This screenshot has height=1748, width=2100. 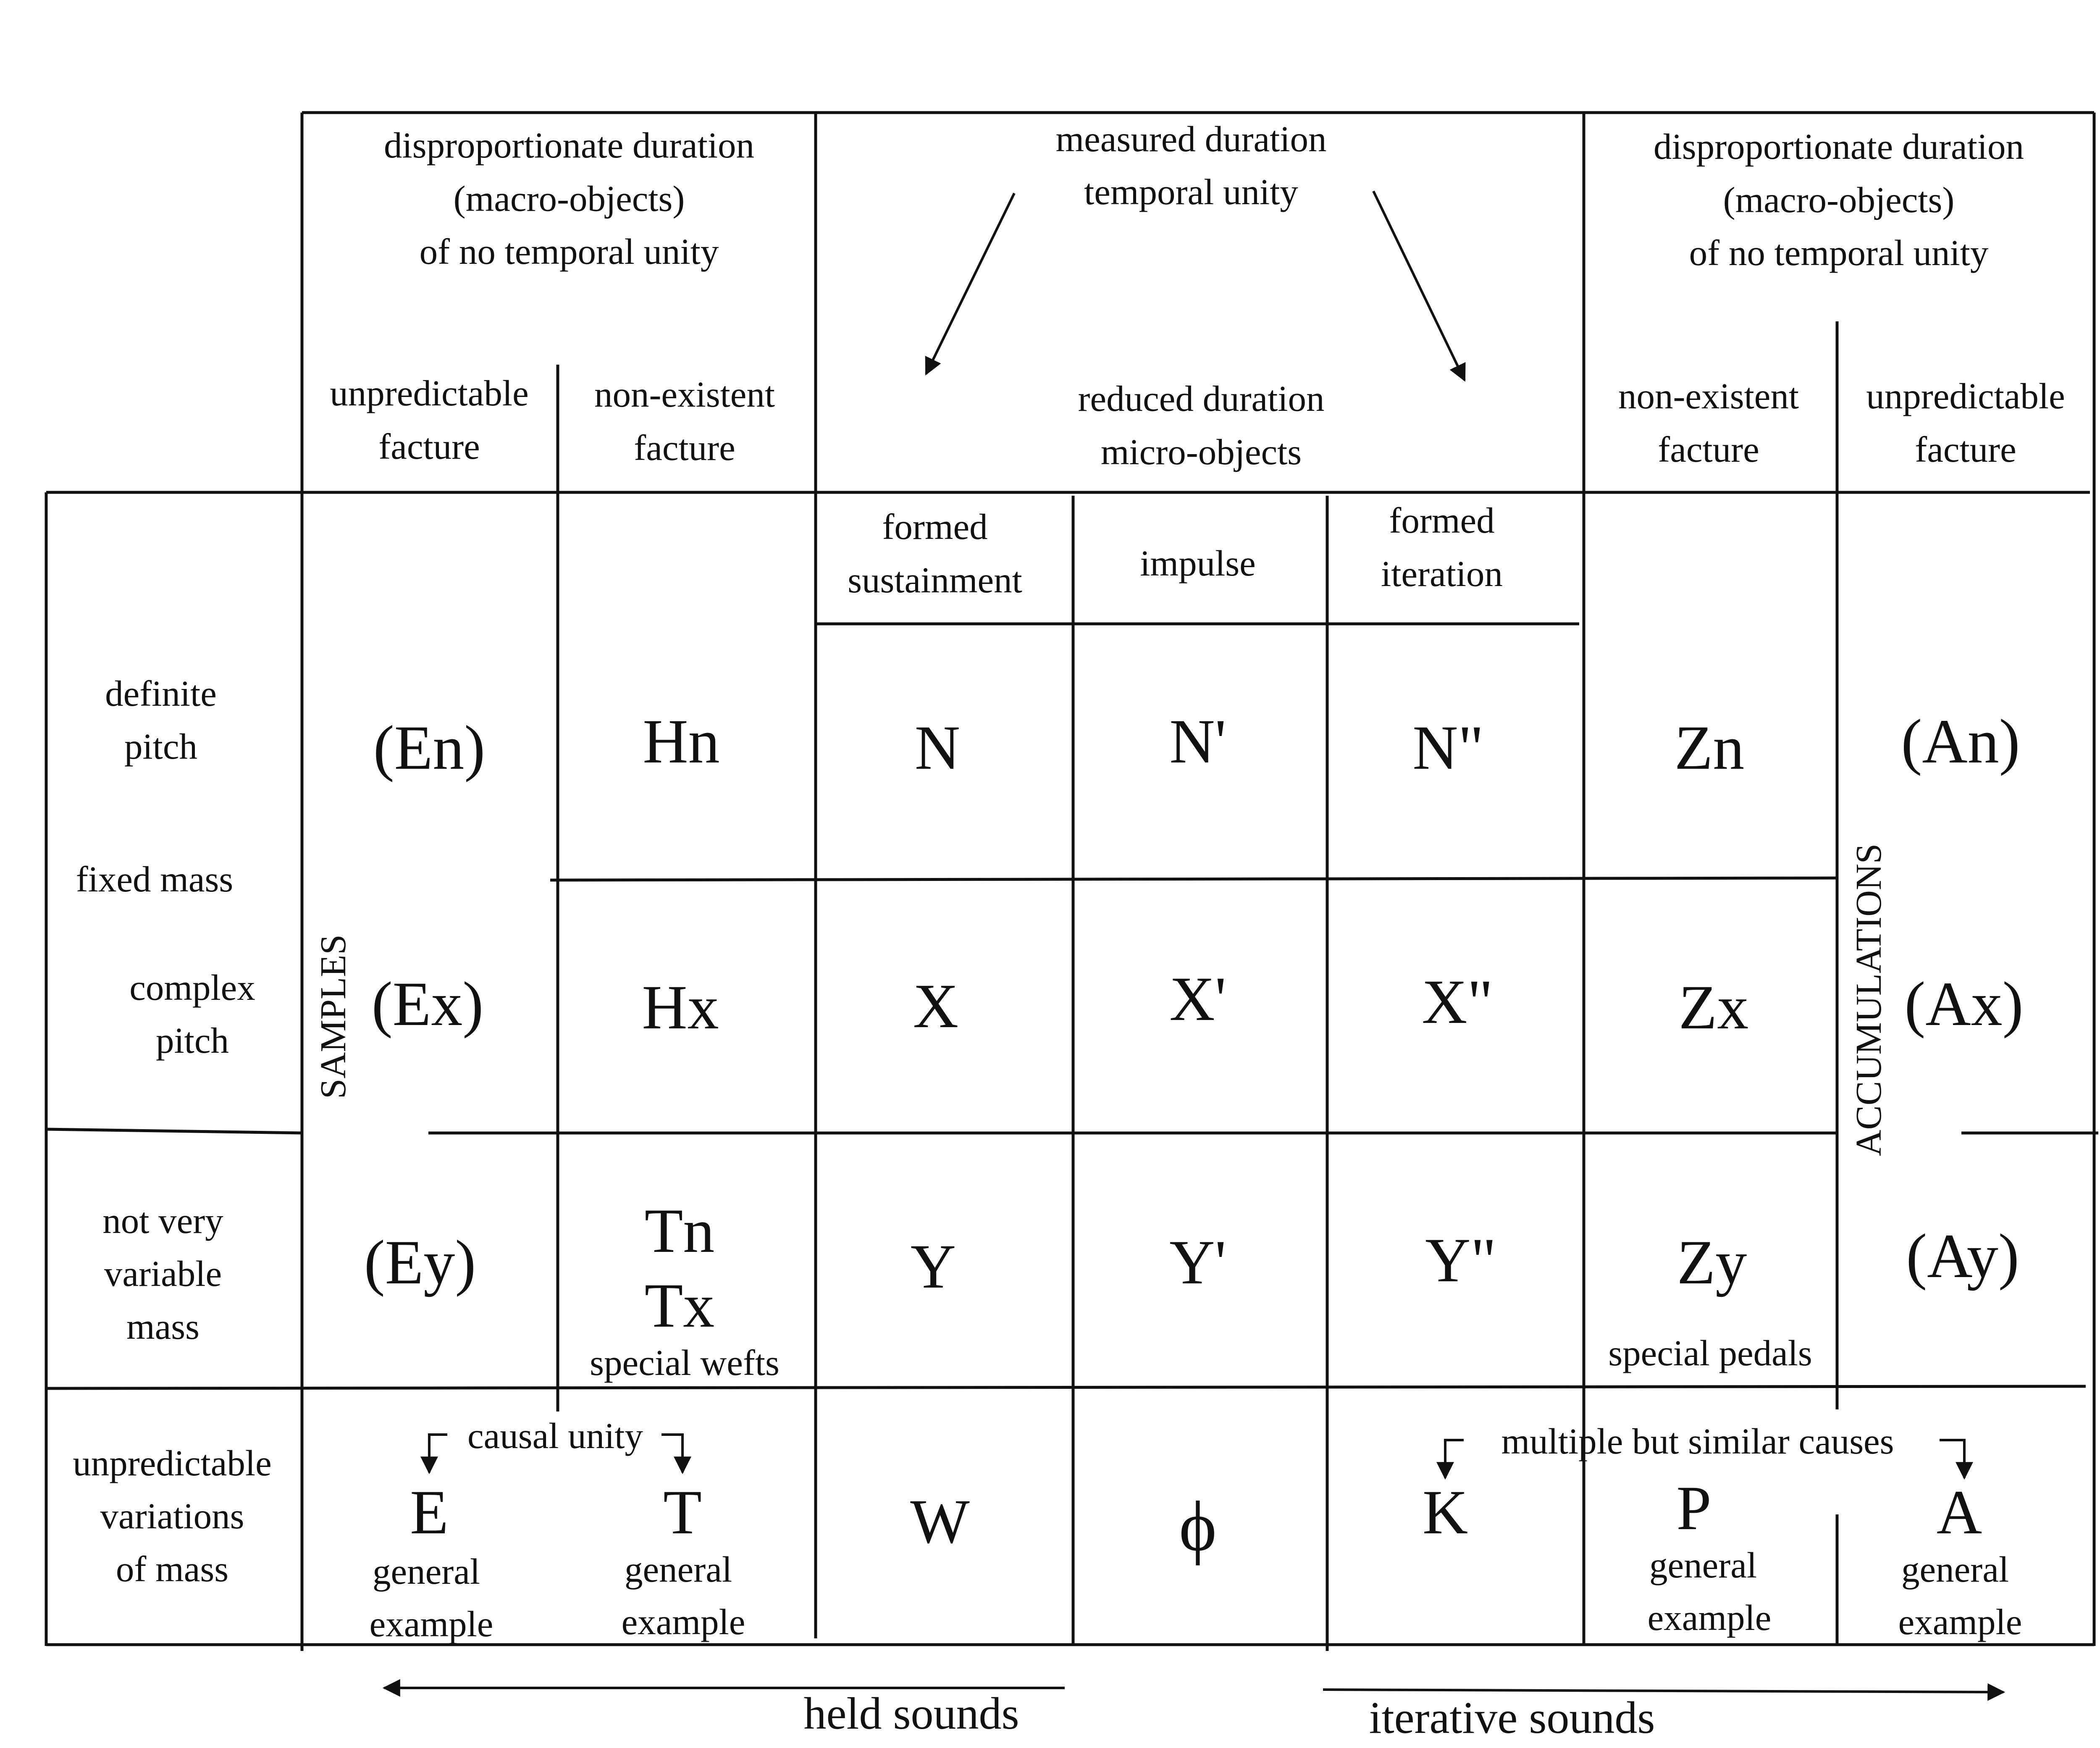 What do you see at coordinates (332, 1017) in the screenshot?
I see `samples-label: SAMPLES` at bounding box center [332, 1017].